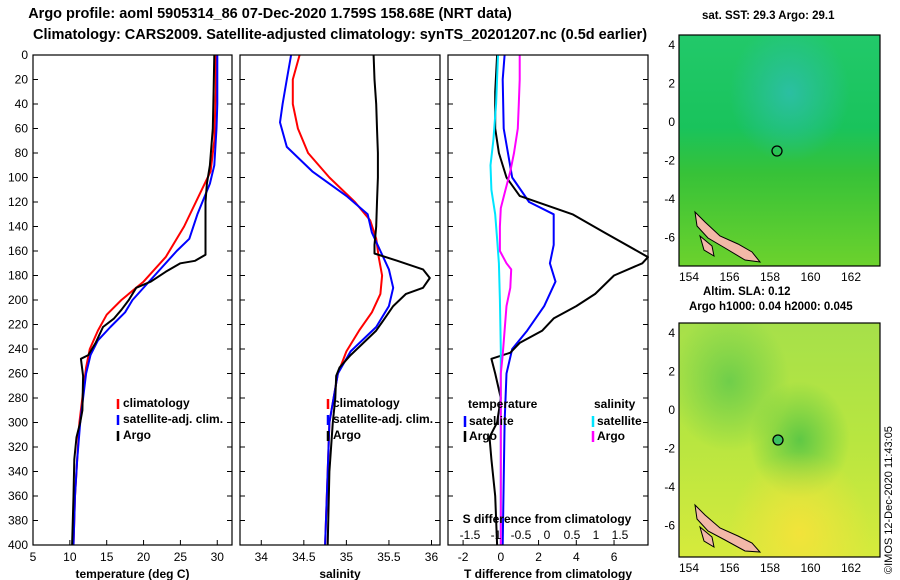 Image resolution: width=900 pixels, height=580 pixels. What do you see at coordinates (889, 500) in the screenshot?
I see `credit-text: ©IMOS 12-Dec-2020 11:43:05` at bounding box center [889, 500].